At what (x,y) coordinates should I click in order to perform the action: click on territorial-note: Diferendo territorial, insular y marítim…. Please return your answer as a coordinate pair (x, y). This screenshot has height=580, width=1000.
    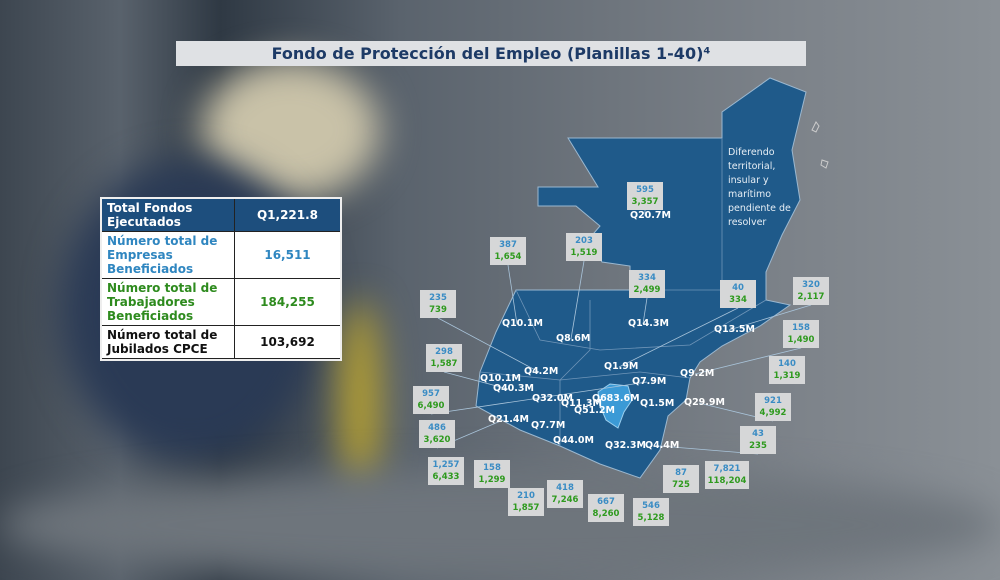
    Looking at the image, I should click on (759, 187).